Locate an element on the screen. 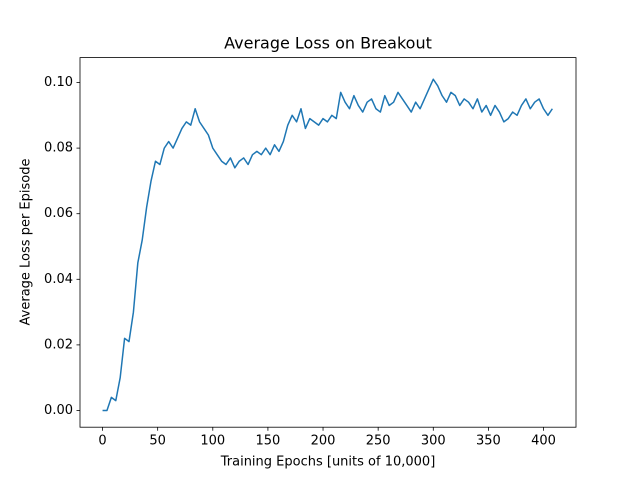  y-tick-label: 0.10 is located at coordinates (58, 82).